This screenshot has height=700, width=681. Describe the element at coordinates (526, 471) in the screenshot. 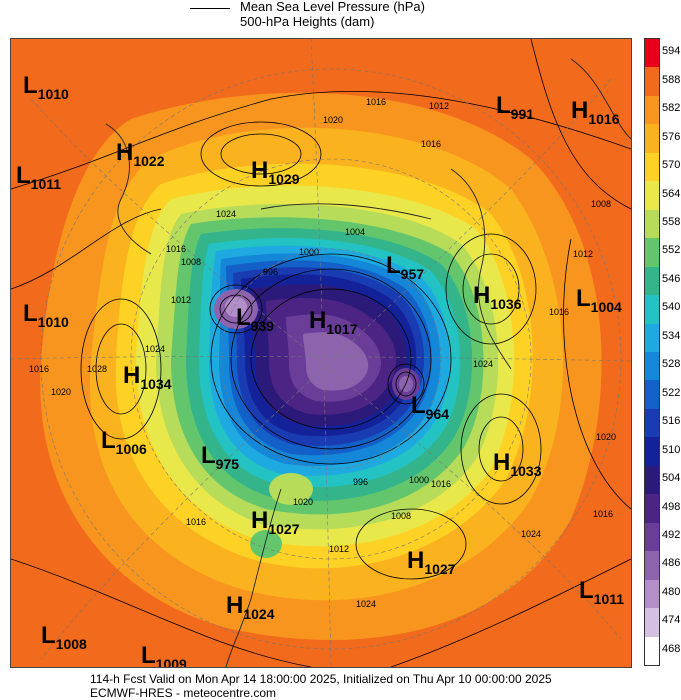

I see `system-pressure-value: 1033` at that location.